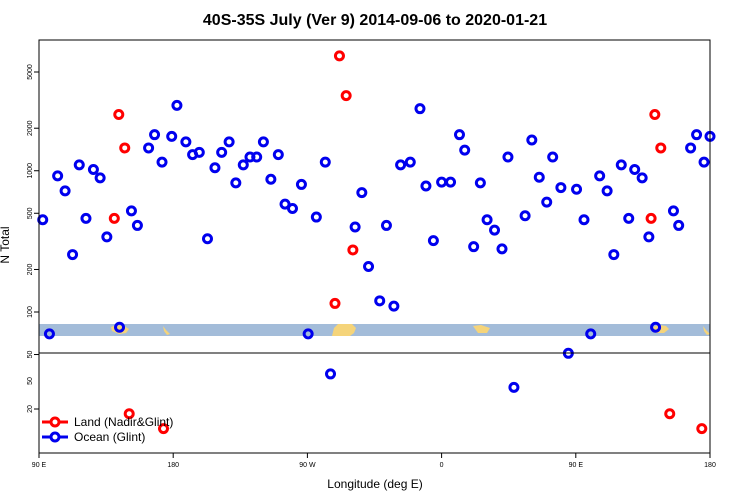  I want to click on legend: Land (Nadir&Glint) Ocean (Glint), so click(107, 429).